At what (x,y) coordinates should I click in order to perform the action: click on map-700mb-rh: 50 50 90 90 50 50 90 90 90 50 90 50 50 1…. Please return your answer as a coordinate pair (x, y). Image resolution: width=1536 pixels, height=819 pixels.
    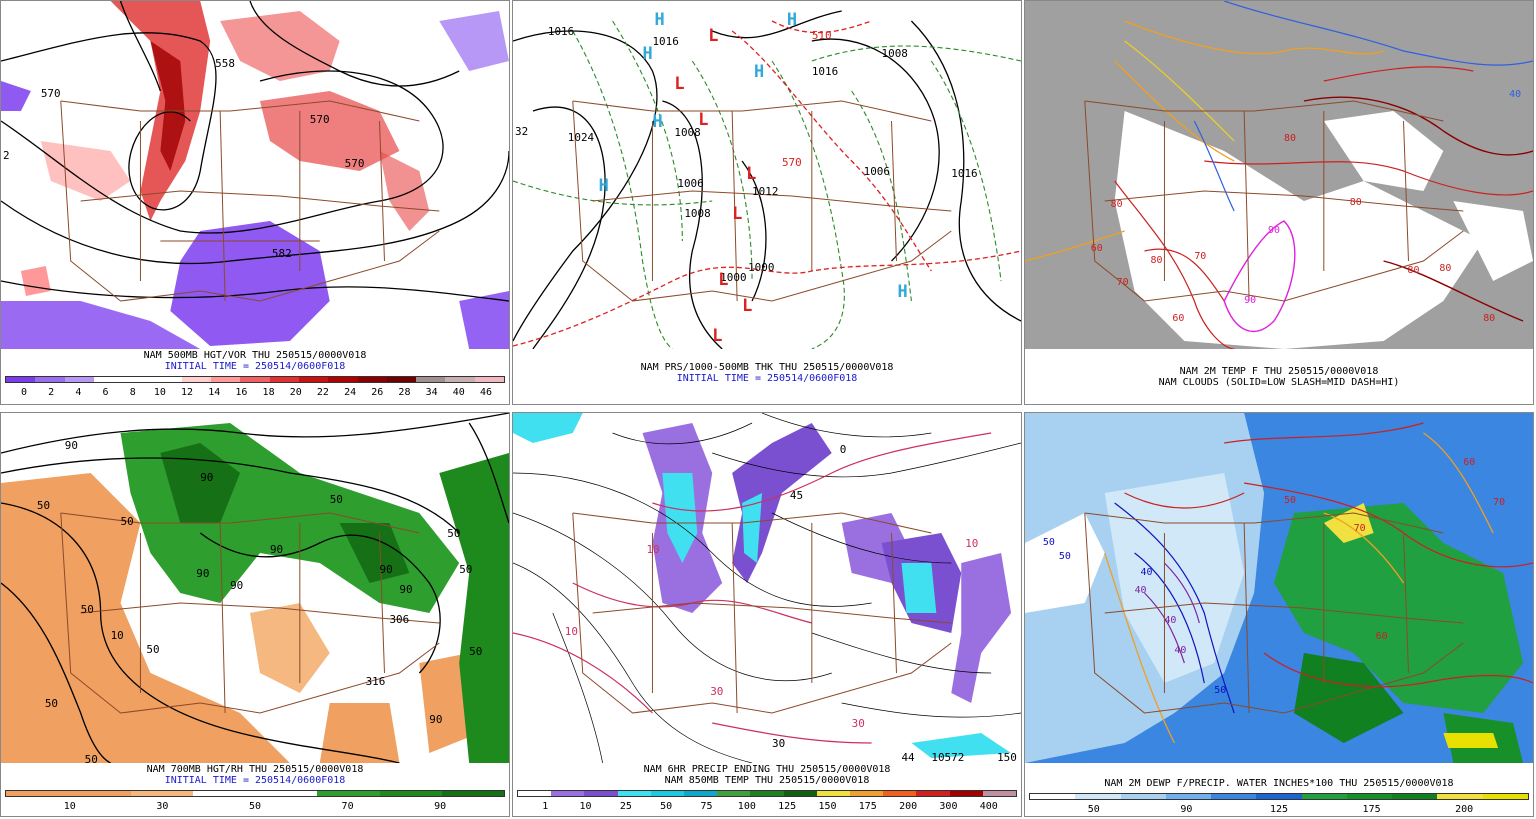
    Looking at the image, I should click on (255, 588).